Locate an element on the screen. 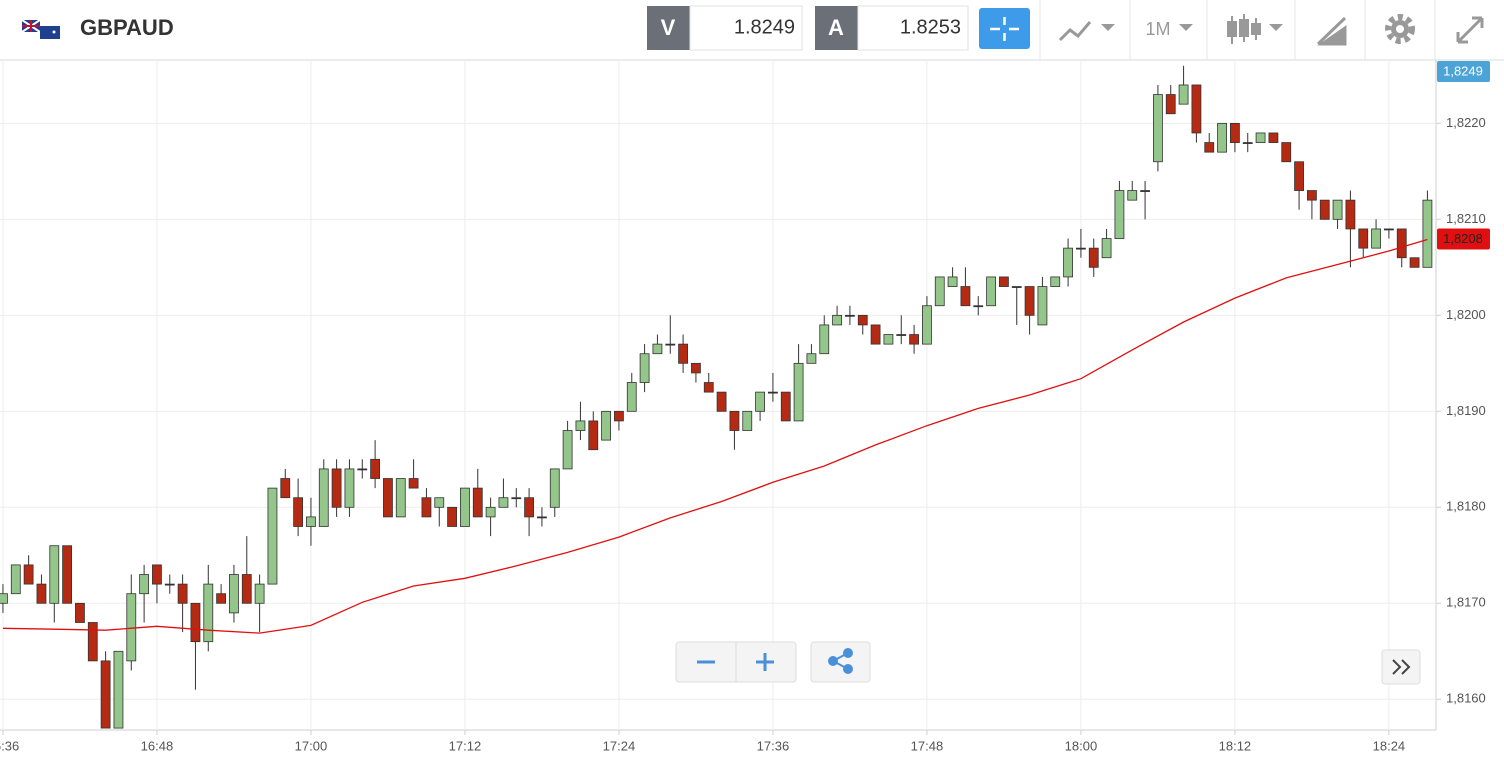 The image size is (1504, 768). y-tick-label: 1,8210 is located at coordinates (1466, 218).